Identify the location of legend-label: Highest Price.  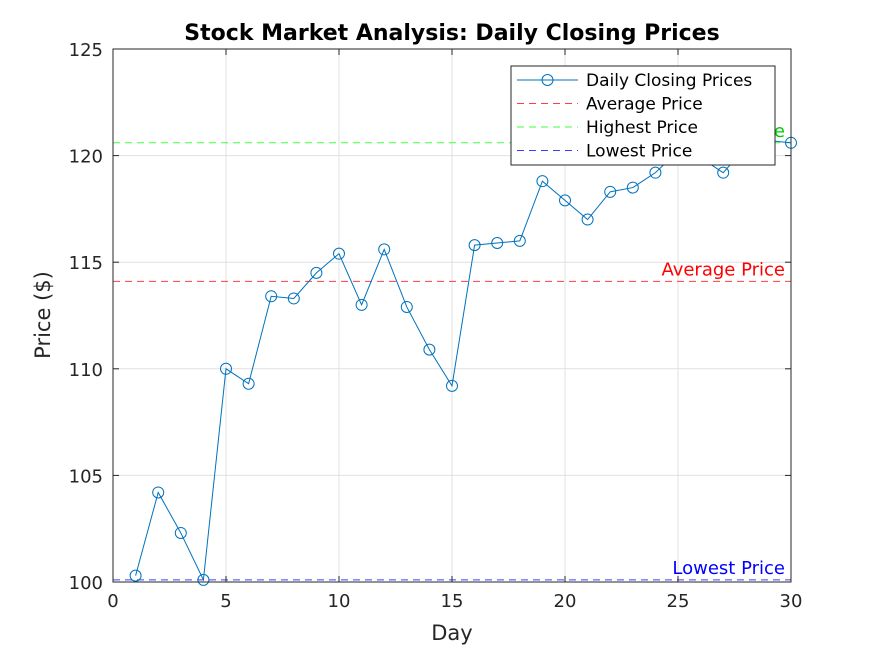
(642, 128).